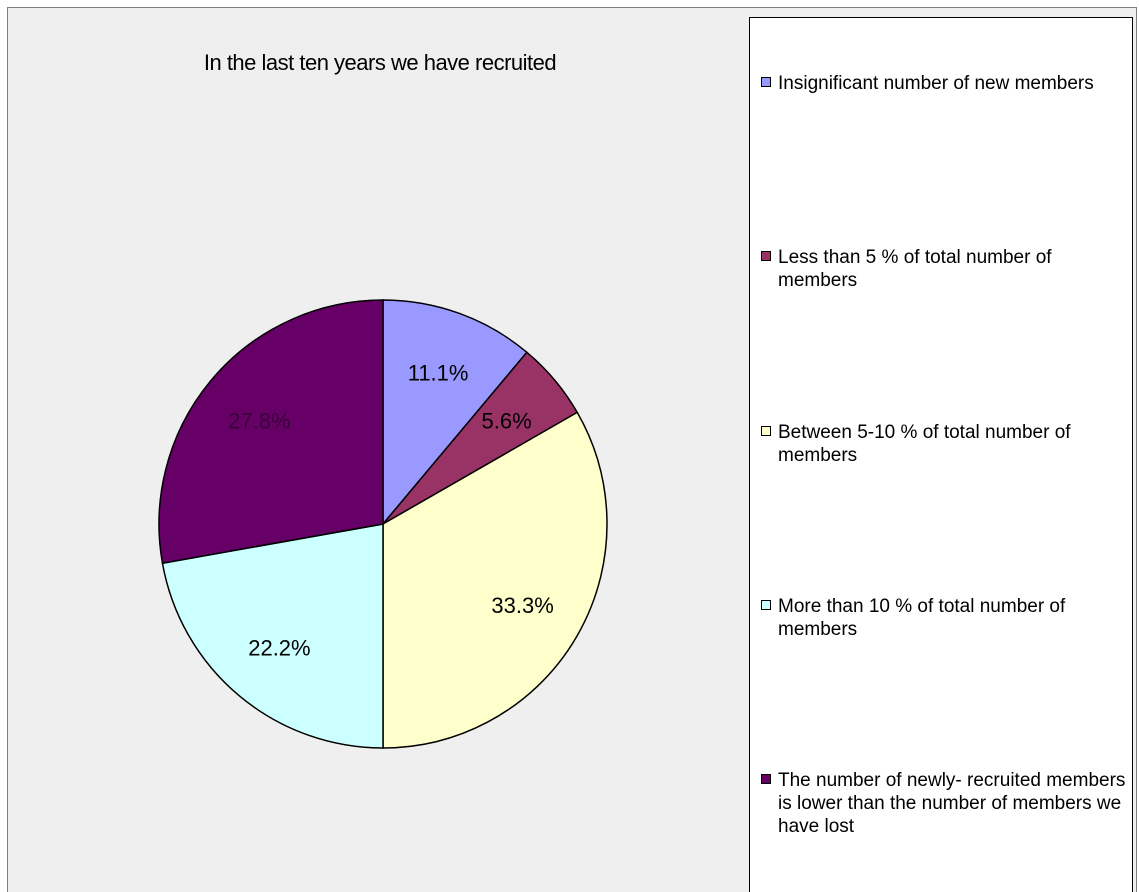 This screenshot has height=892, width=1139. Describe the element at coordinates (259, 420) in the screenshot. I see `pie-label-lower-than-lost: 27.8%` at that location.